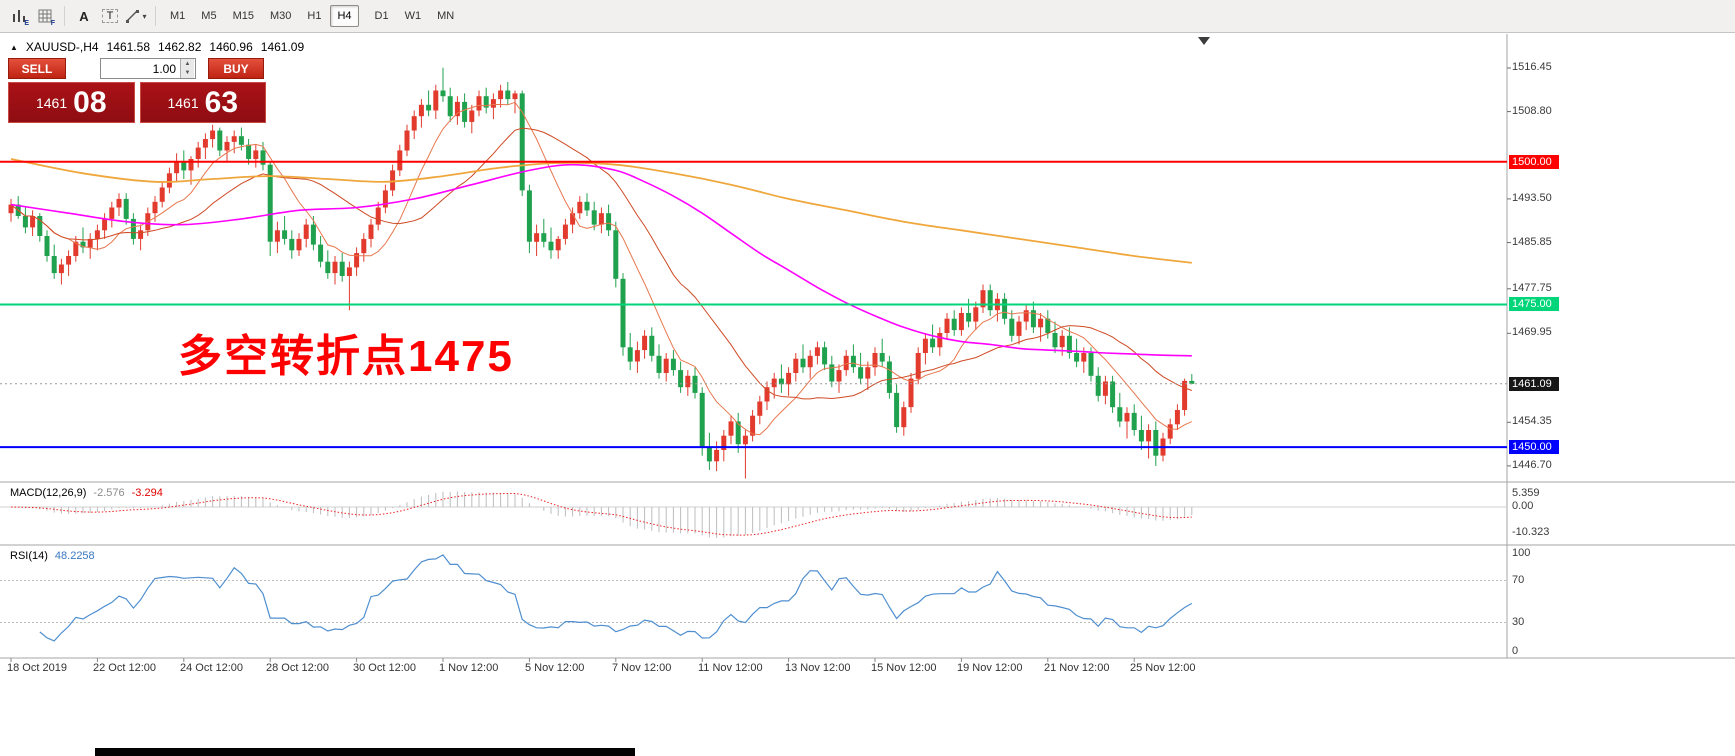  I want to click on candlestick-chart-icon, so click(19, 16).